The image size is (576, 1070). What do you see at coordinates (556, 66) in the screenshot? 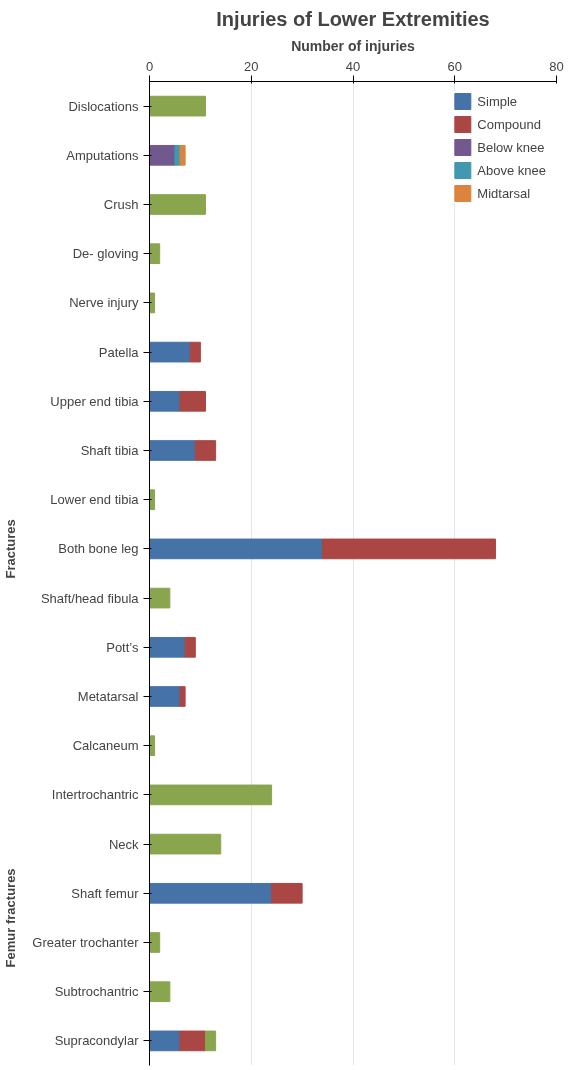
I see `x-tick-label: 80` at bounding box center [556, 66].